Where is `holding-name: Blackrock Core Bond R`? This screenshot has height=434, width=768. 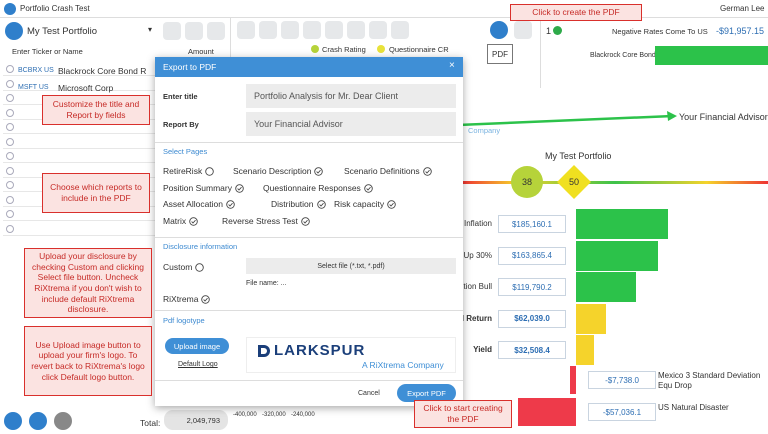 holding-name: Blackrock Core Bond R is located at coordinates (626, 55).